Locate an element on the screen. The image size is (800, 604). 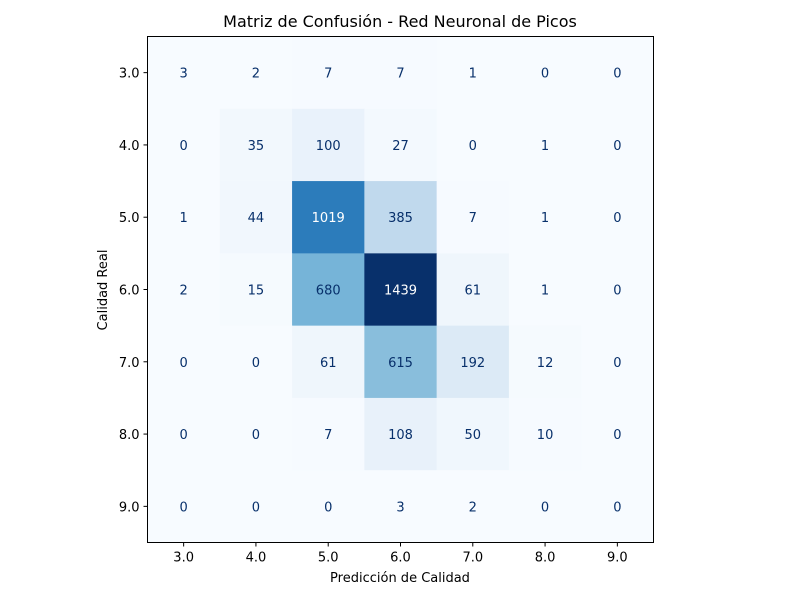
cell-value-label: 15 is located at coordinates (256, 291).